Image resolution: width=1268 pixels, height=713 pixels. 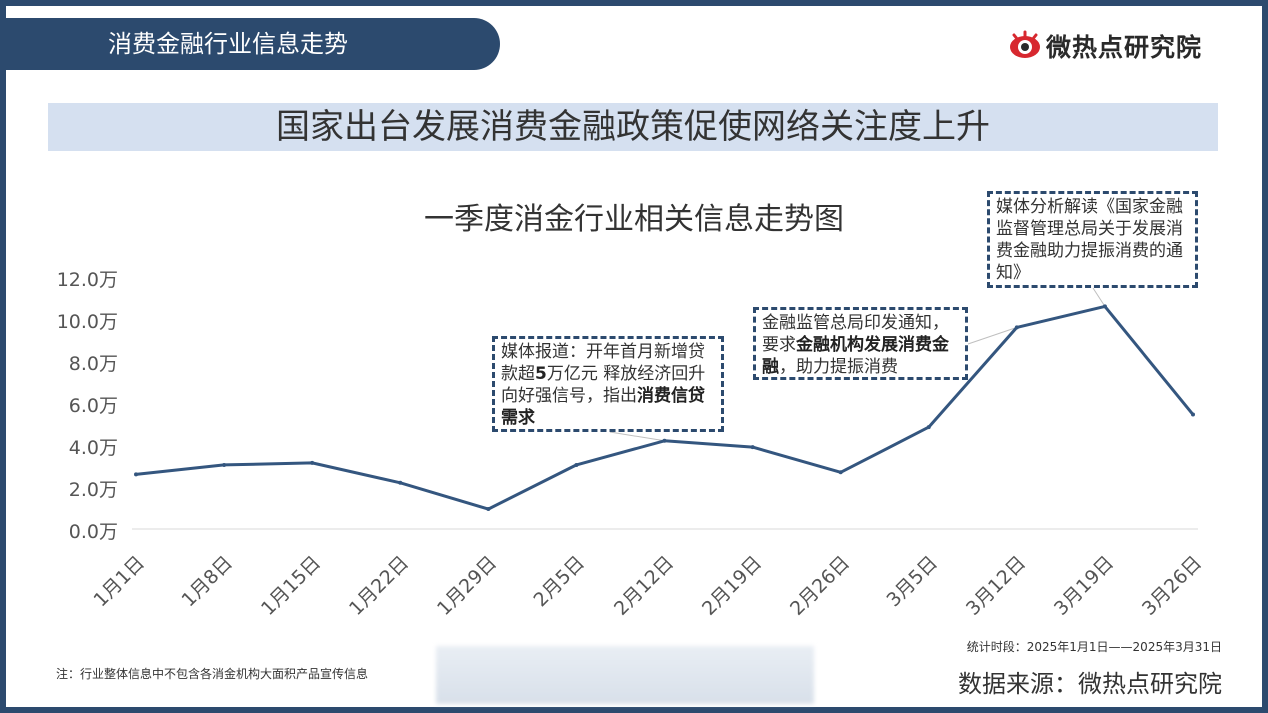 I want to click on callout-text: 万亿元 释放经济回升向好强信号，指出, so click(x=603, y=385).